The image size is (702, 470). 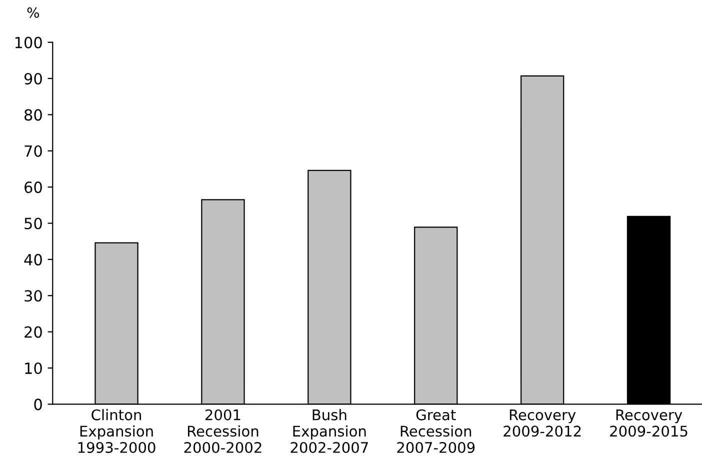 What do you see at coordinates (33, 332) in the screenshot?
I see `y-tick-label: 20` at bounding box center [33, 332].